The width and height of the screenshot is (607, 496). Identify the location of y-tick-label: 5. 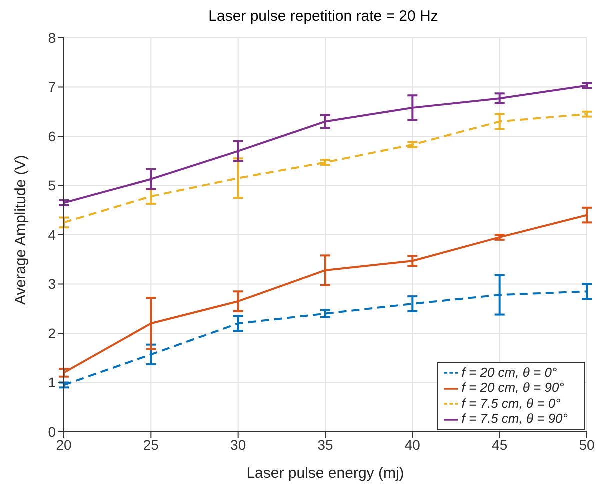
(52, 186).